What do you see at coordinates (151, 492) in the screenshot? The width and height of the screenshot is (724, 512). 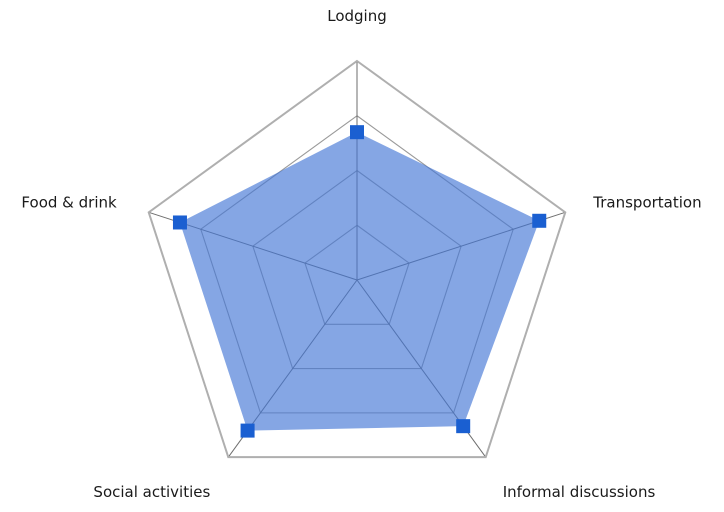 I see `axis-label-social-activities: Social activities` at bounding box center [151, 492].